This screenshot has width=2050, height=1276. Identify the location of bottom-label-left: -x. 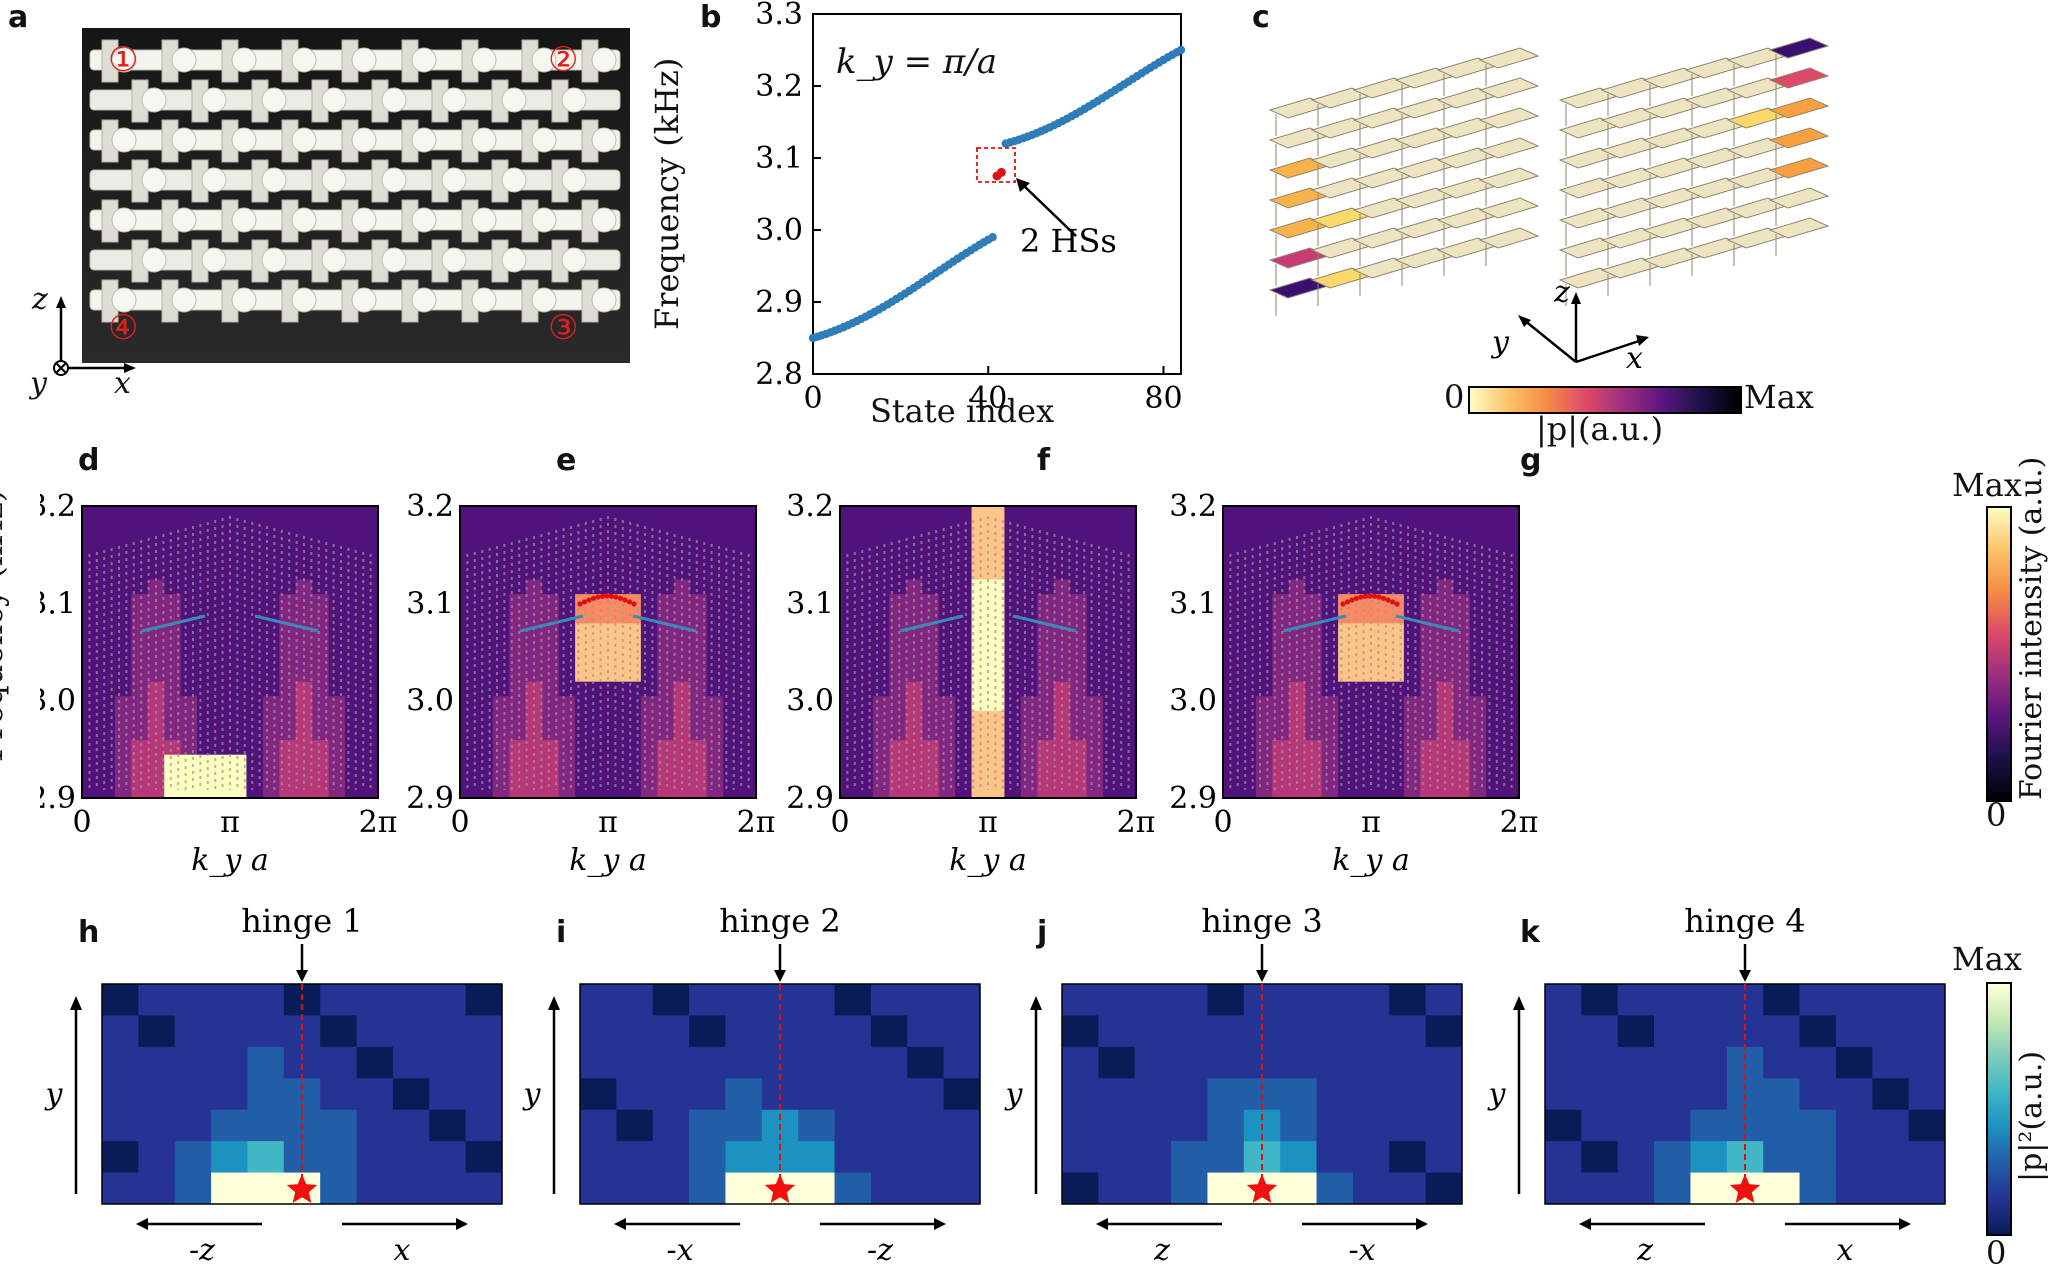
(679, 1250).